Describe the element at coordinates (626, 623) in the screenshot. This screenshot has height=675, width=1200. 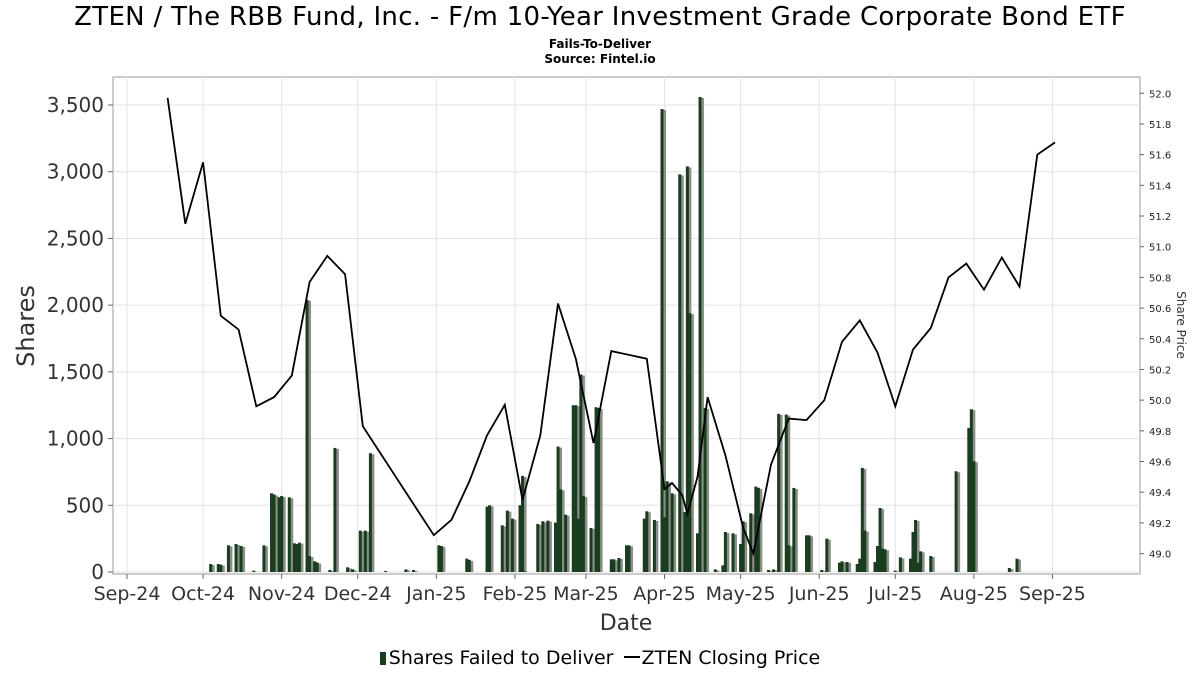
I see `x-axis-label: Date` at that location.